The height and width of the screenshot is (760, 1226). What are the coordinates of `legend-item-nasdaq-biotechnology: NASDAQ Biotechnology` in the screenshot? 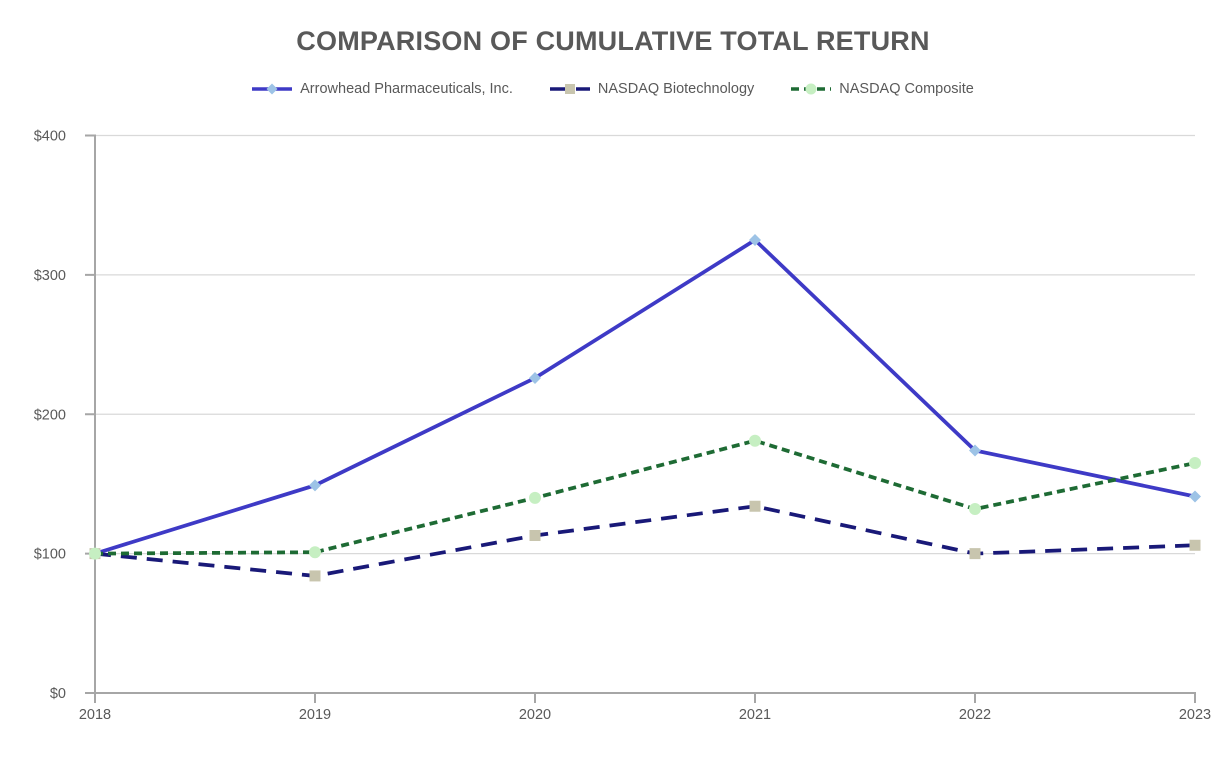 It's located at (652, 89).